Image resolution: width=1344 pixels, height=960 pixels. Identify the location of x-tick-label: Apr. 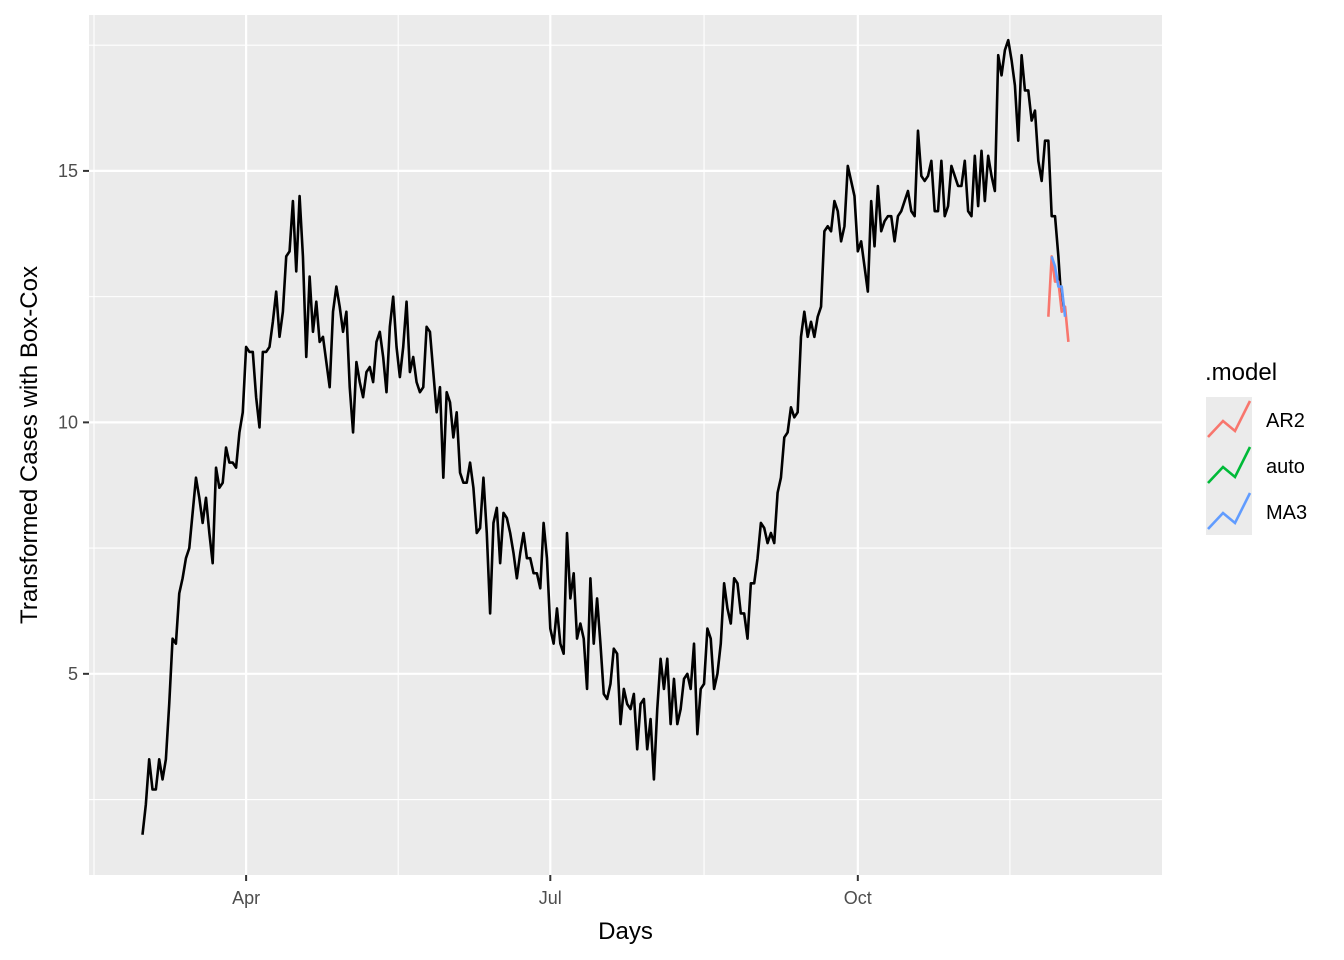
(246, 898).